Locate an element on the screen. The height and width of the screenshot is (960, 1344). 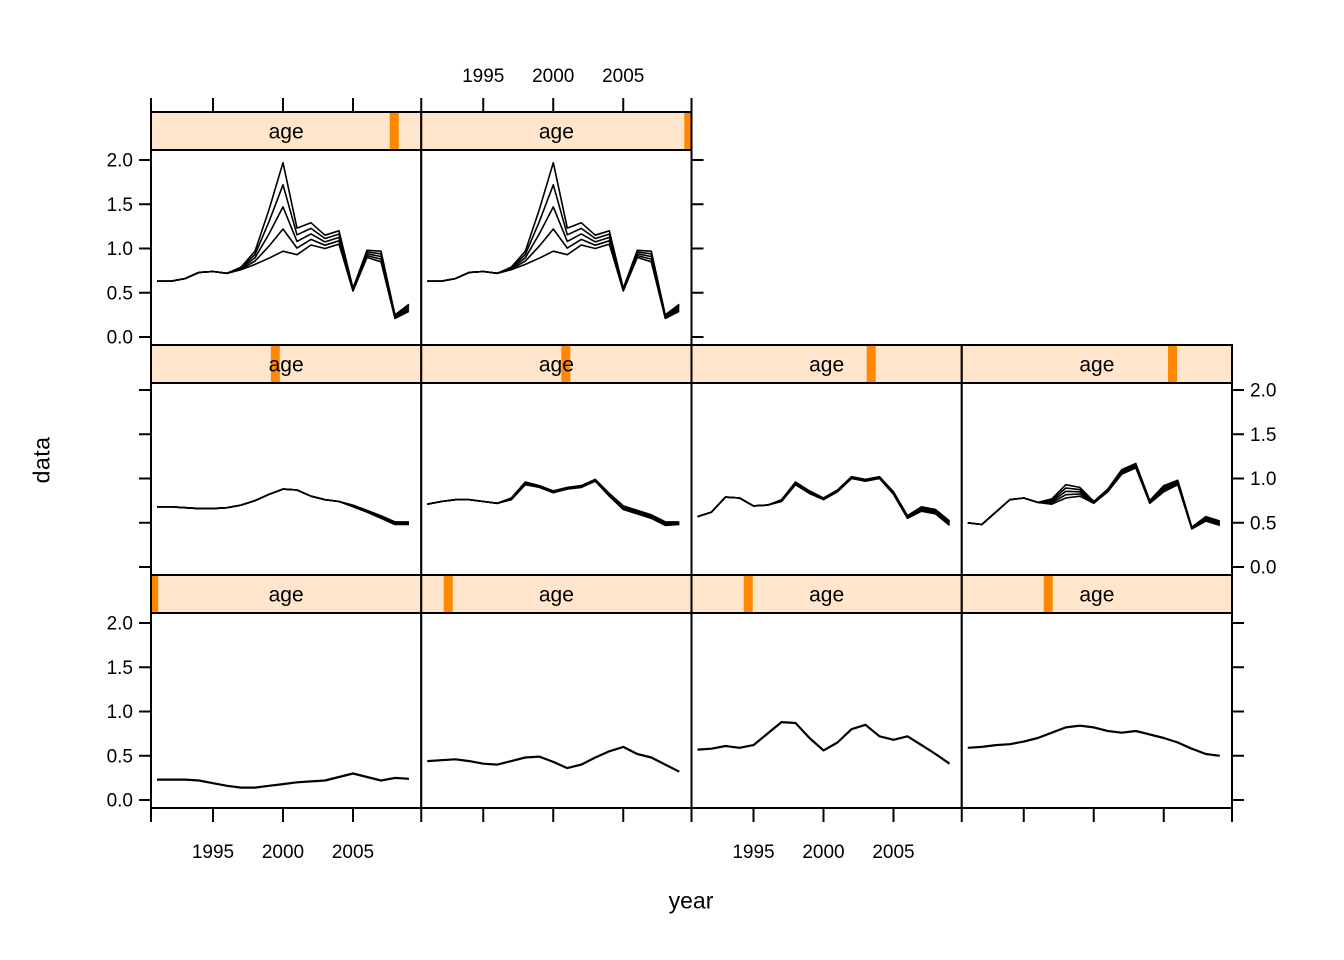
y-axis-right-label: 0.0 is located at coordinates (1263, 568).